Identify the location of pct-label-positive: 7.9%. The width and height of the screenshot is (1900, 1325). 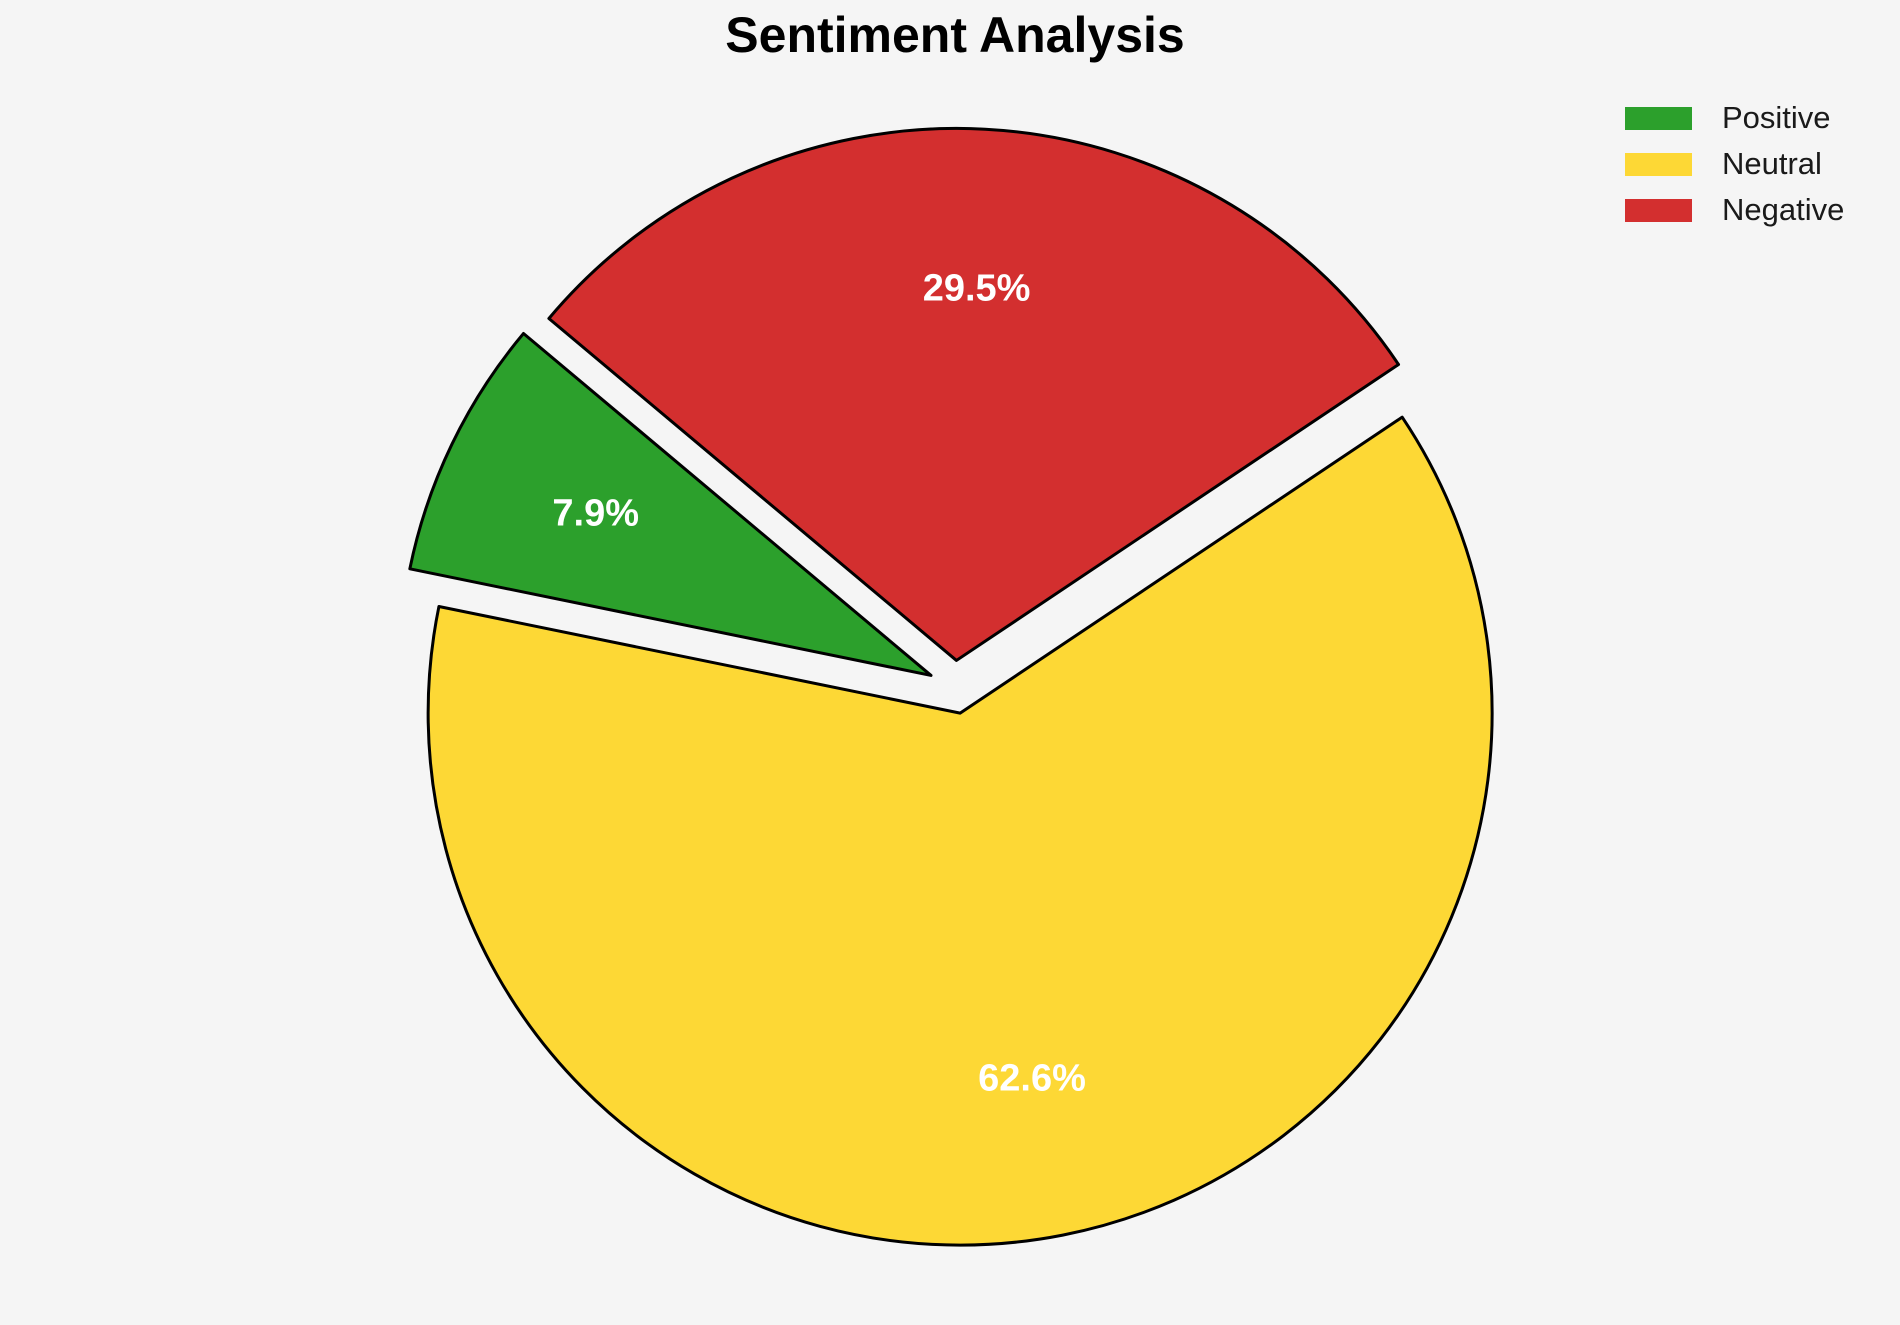
(595, 514).